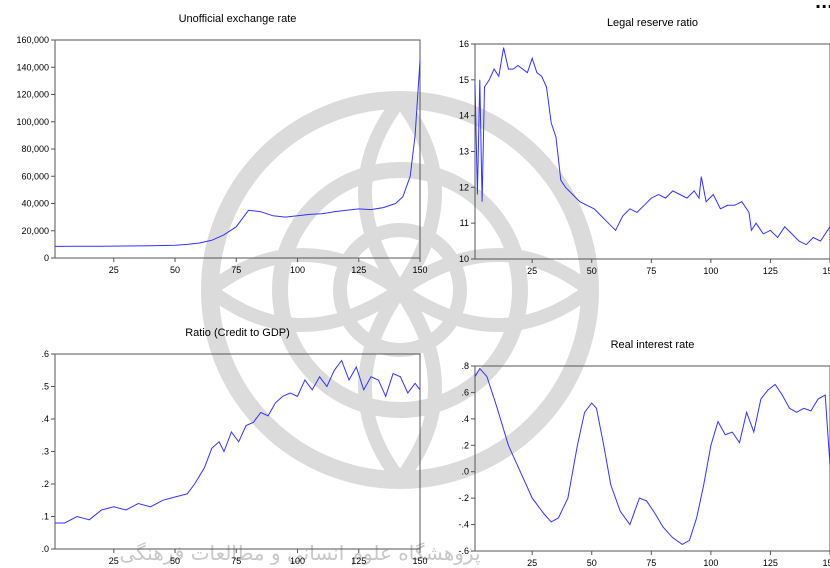 The height and width of the screenshot is (568, 830). Describe the element at coordinates (45, 387) in the screenshot. I see `y-tick-label: .5` at that location.